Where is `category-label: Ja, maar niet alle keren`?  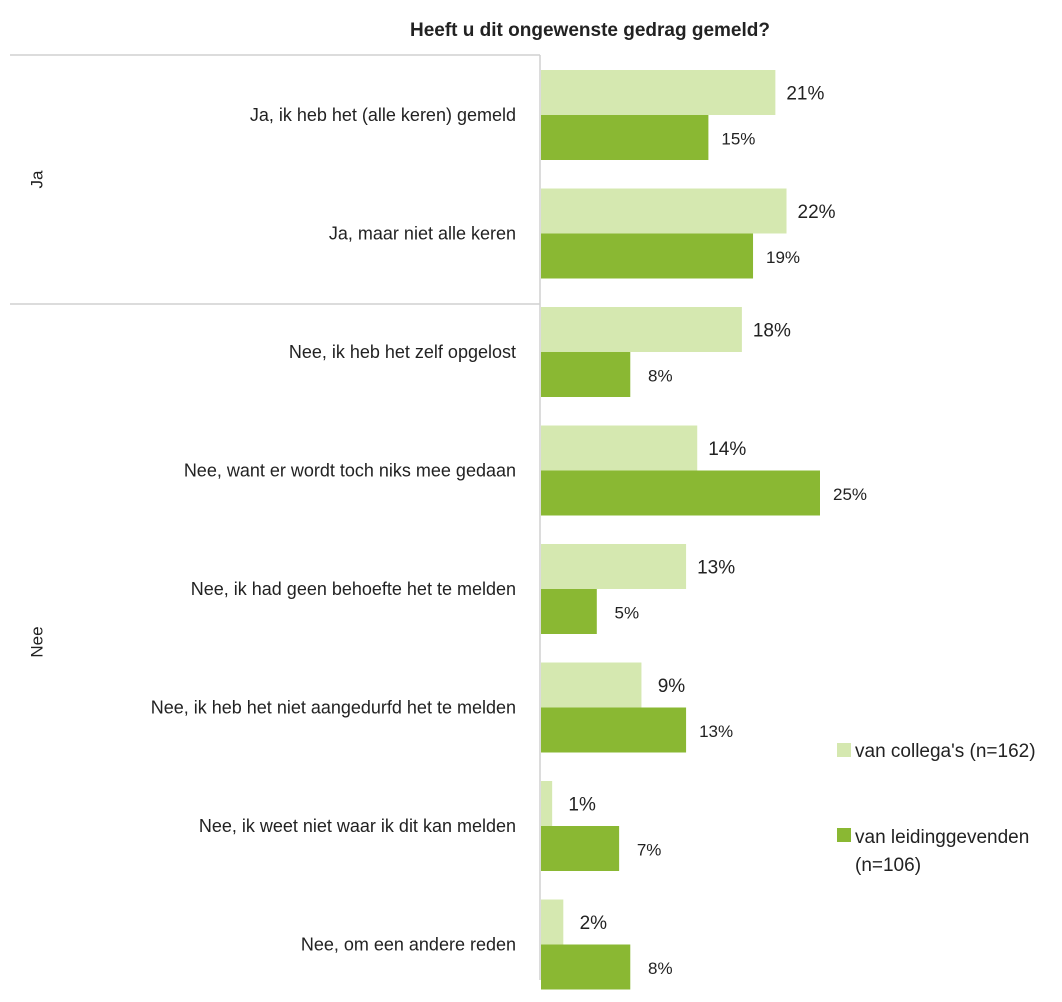 category-label: Ja, maar niet alle keren is located at coordinates (422, 234).